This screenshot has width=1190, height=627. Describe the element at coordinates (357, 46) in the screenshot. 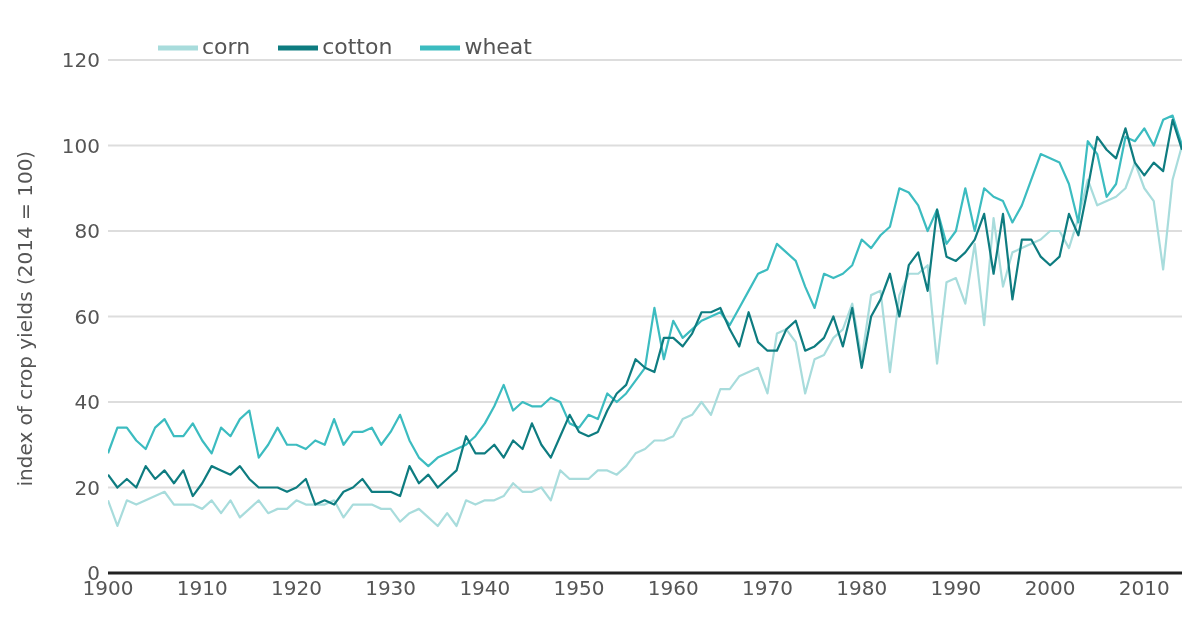

I see `legend-label: cotton` at that location.